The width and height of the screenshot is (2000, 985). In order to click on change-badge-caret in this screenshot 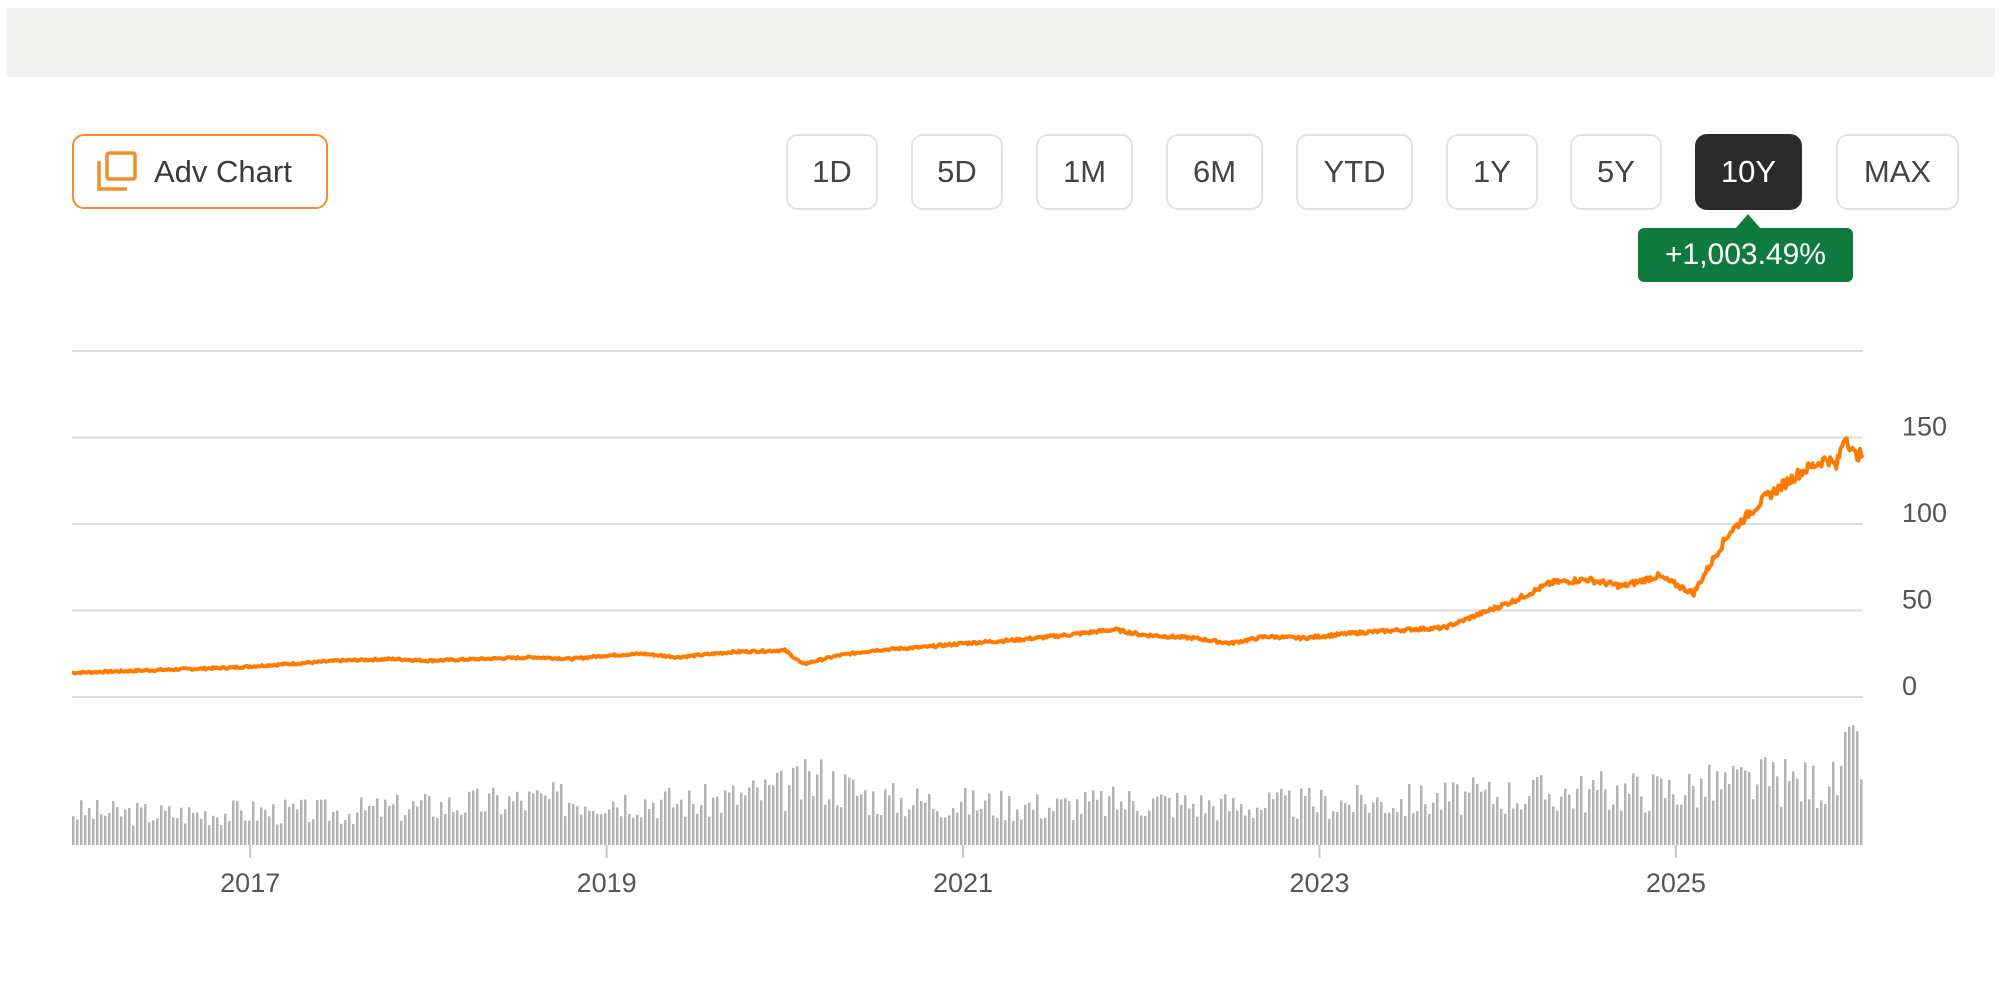, I will do `click(1748, 221)`.